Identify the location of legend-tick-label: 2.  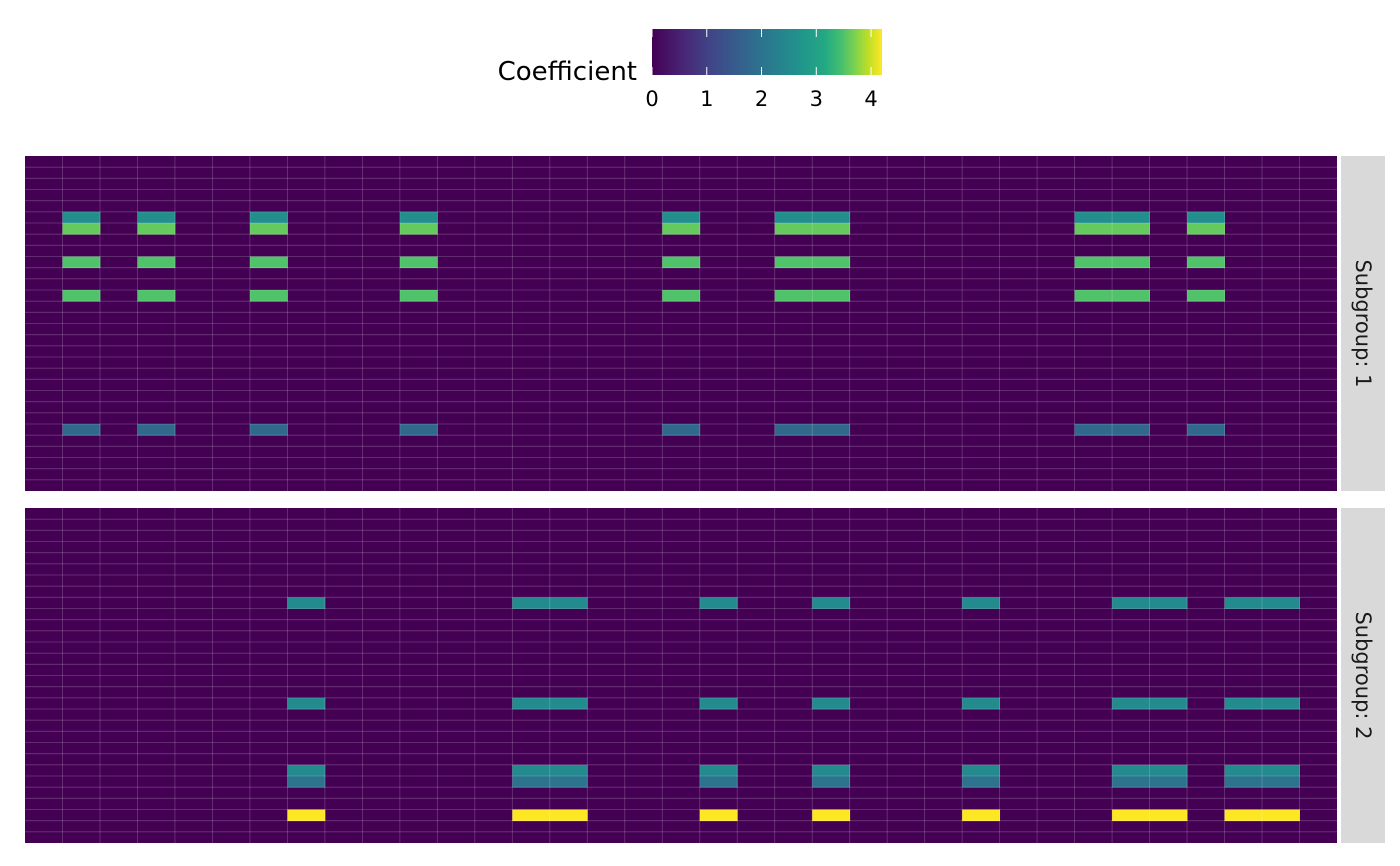
(761, 99).